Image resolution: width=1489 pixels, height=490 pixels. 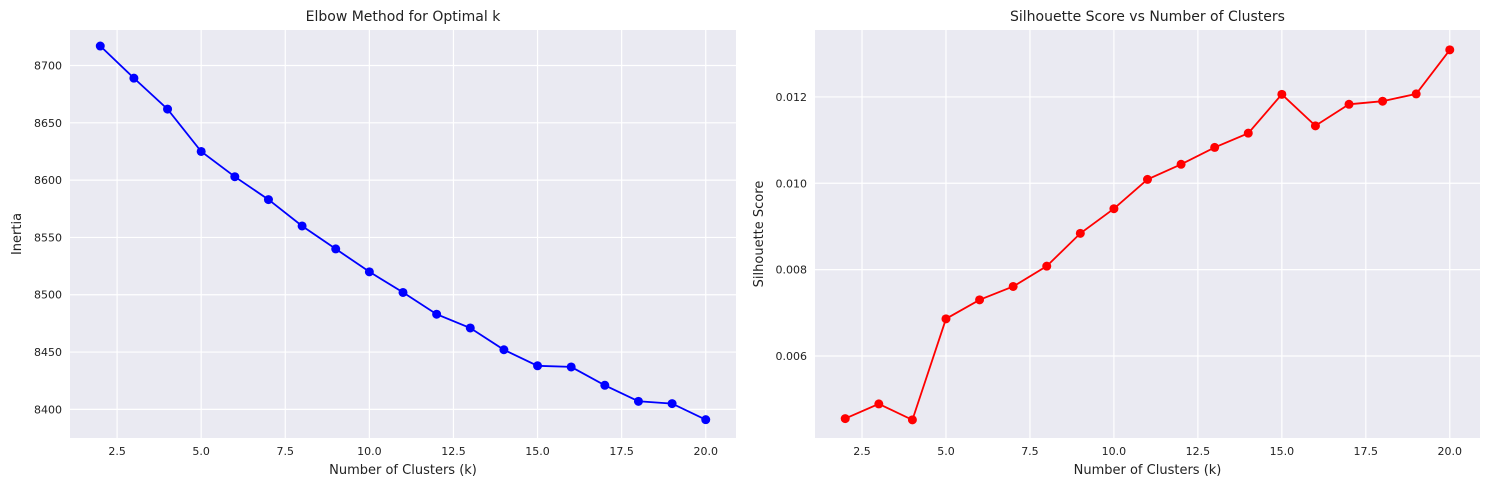 I want to click on elbow-x-tick-label: 7.5, so click(x=286, y=451).